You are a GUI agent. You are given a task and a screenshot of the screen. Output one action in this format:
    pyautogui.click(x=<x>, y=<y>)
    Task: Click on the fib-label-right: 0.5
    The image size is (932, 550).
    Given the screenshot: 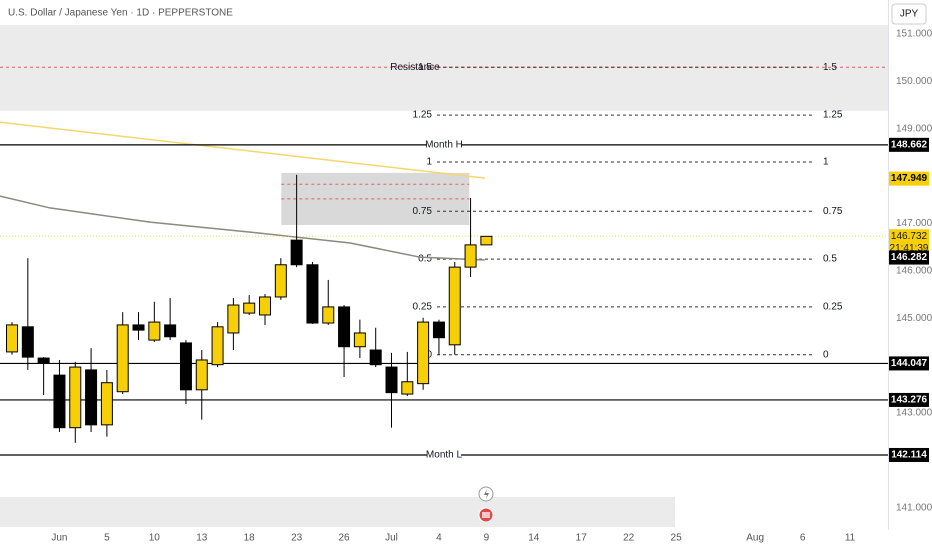 What is the action you would take?
    pyautogui.click(x=830, y=259)
    